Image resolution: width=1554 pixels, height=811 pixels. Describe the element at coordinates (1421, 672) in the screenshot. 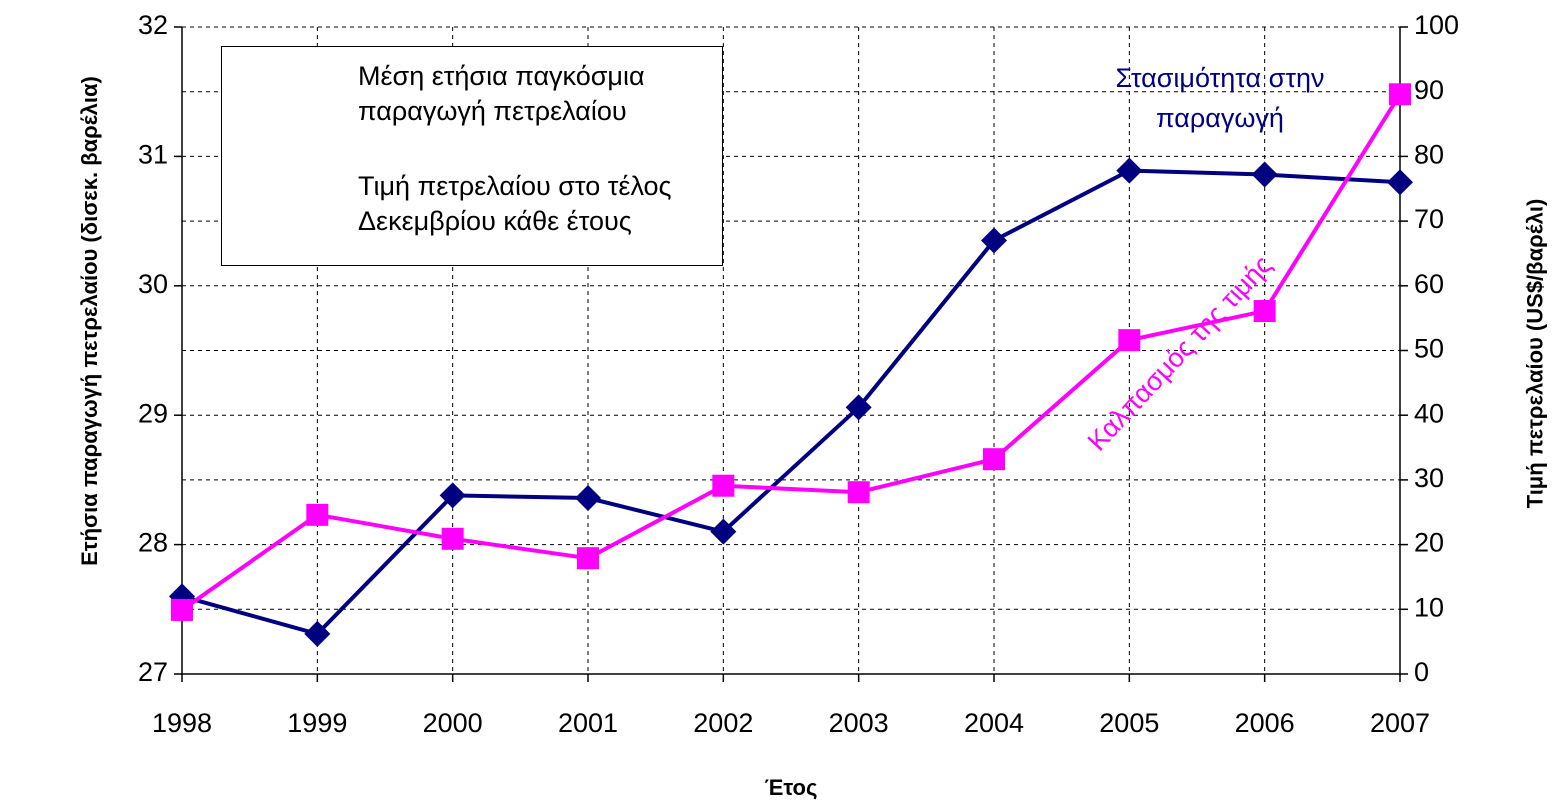

I see `y2-tick-label: 0` at that location.